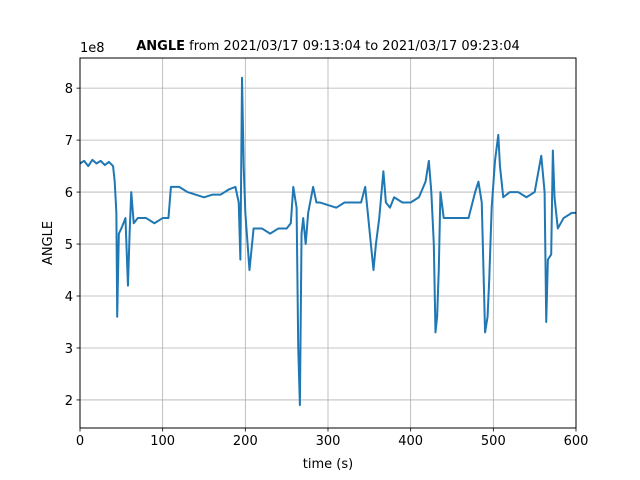  What do you see at coordinates (576, 441) in the screenshot?
I see `x-tick-label: 600` at bounding box center [576, 441].